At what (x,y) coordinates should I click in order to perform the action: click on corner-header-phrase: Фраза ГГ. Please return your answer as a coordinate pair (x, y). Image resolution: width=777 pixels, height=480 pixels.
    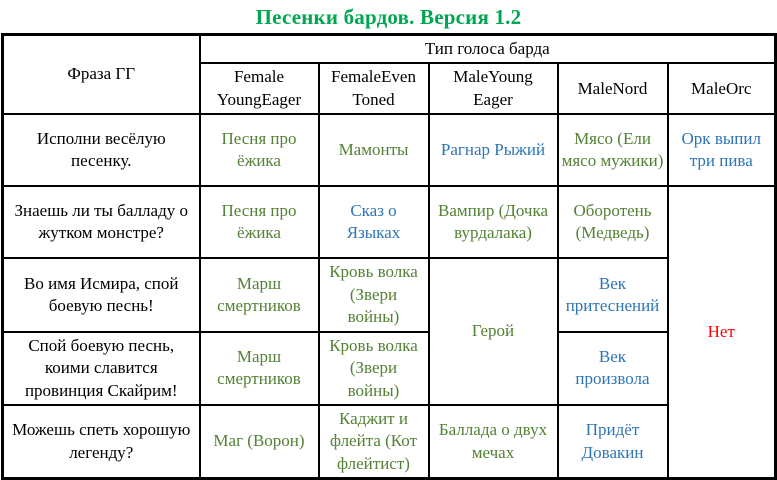
    Looking at the image, I should click on (101, 74).